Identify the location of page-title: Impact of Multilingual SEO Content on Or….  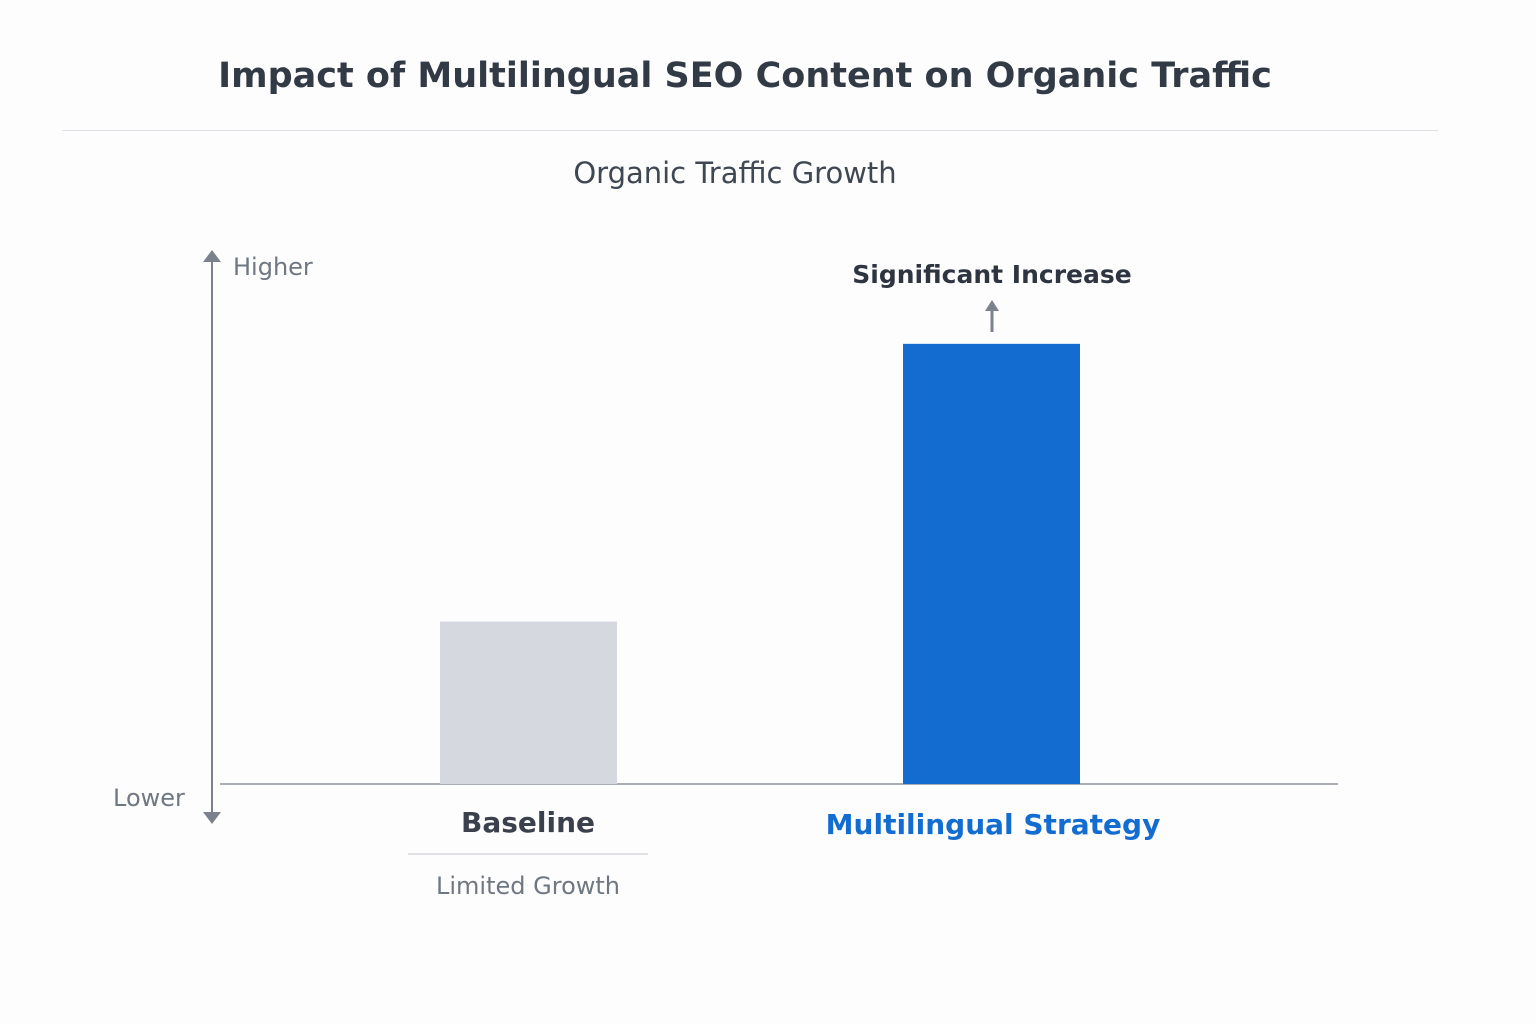
(745, 76).